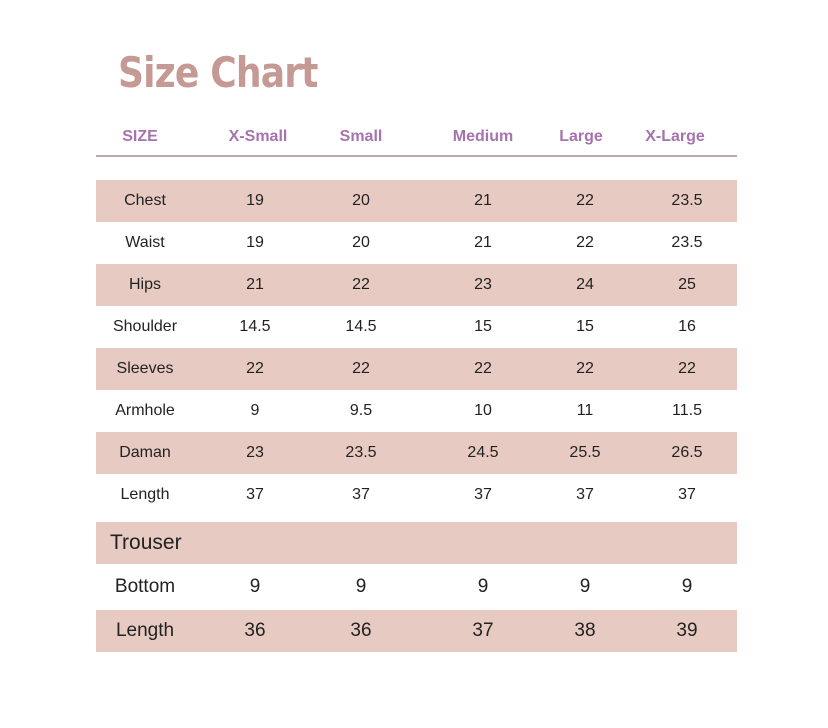 Image resolution: width=828 pixels, height=728 pixels. I want to click on column-header: Large, so click(581, 136).